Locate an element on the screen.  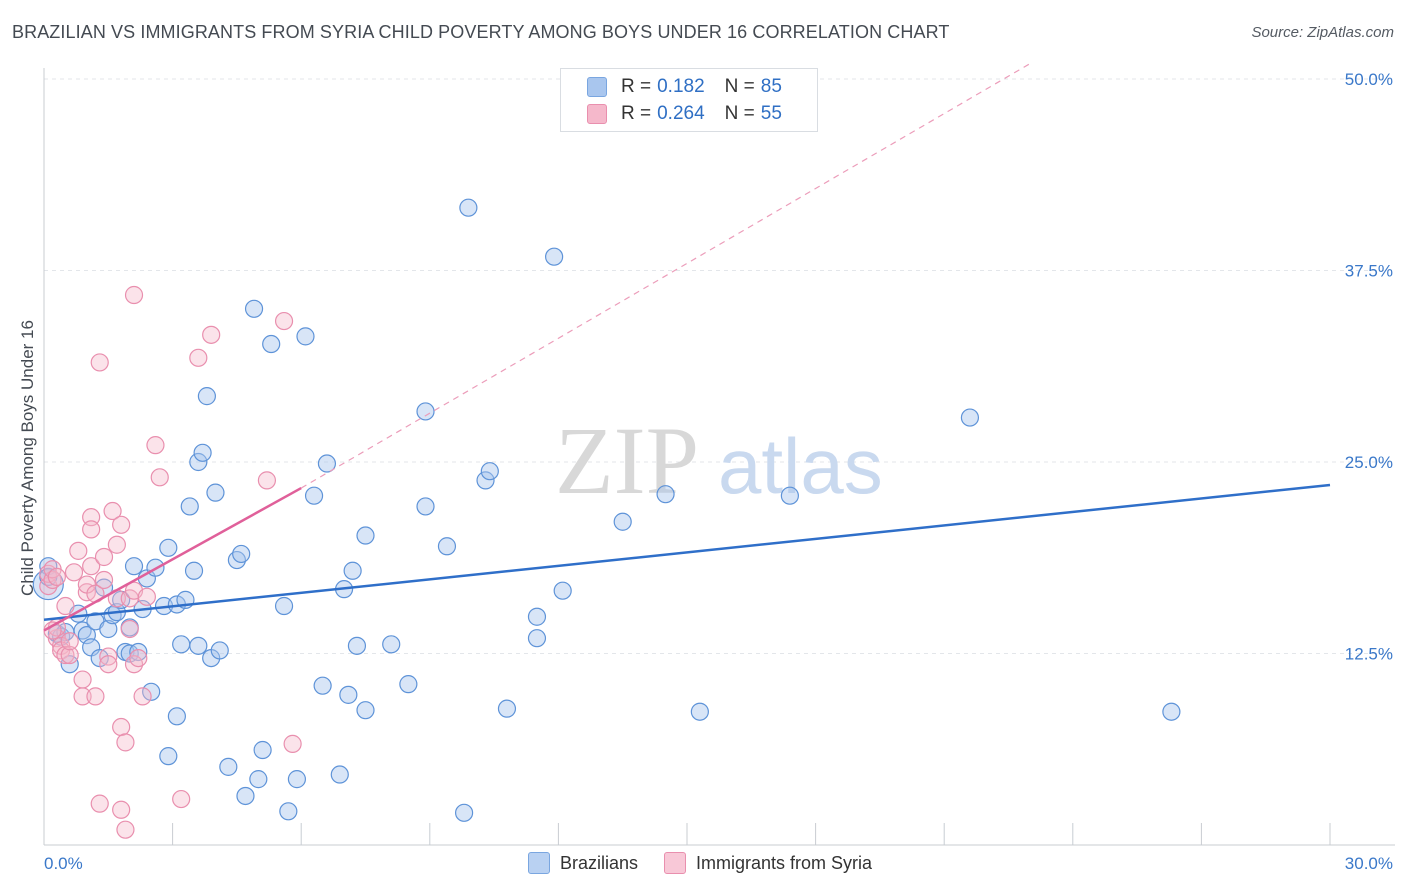
watermark-zip: ZIP is located at coordinates (627, 460).